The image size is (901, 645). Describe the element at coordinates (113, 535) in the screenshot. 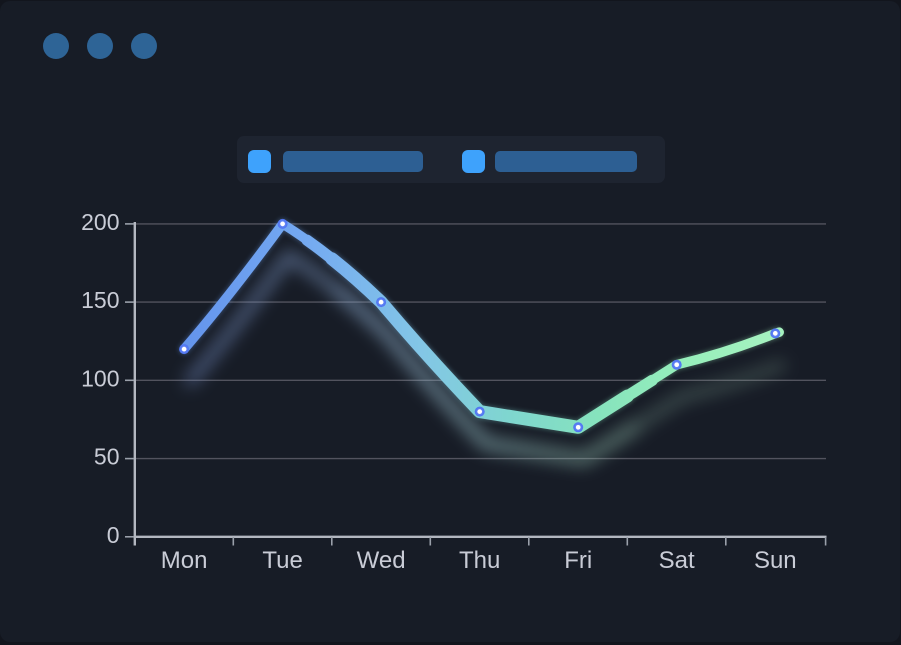

I see `svg-text: 0` at that location.